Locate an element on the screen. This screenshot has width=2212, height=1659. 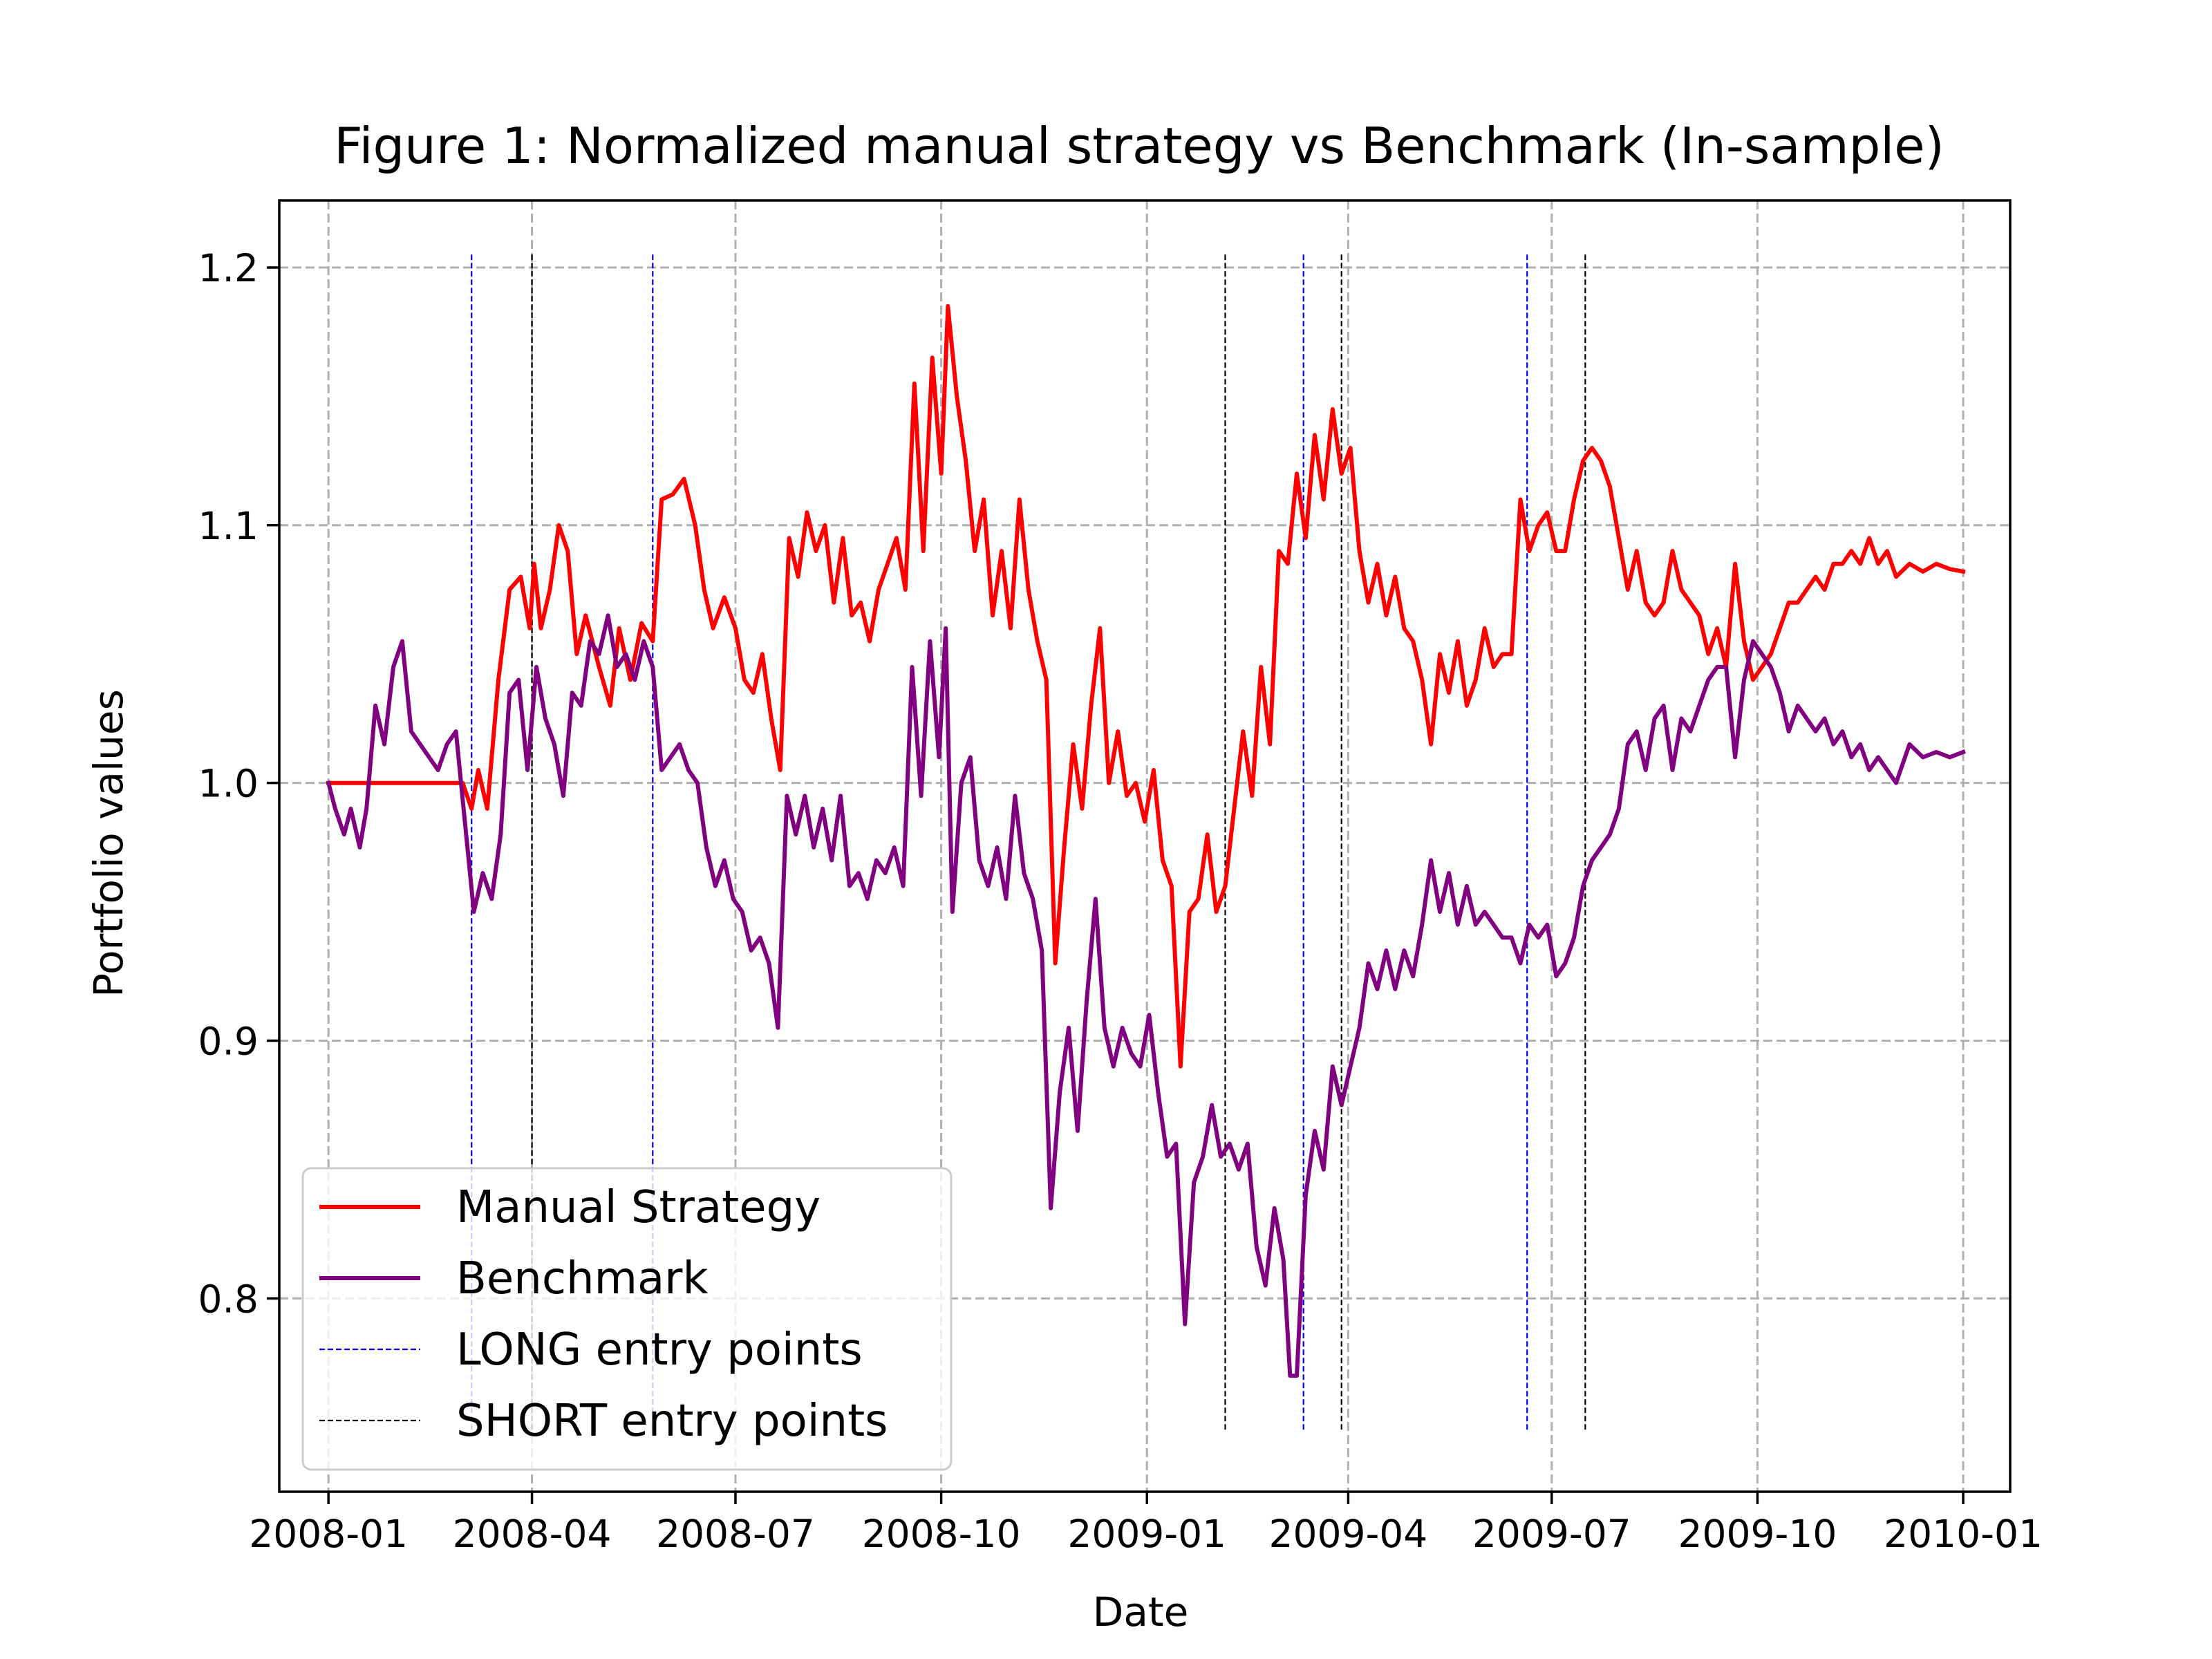
y-tick-label: 0.9 is located at coordinates (228, 1042).